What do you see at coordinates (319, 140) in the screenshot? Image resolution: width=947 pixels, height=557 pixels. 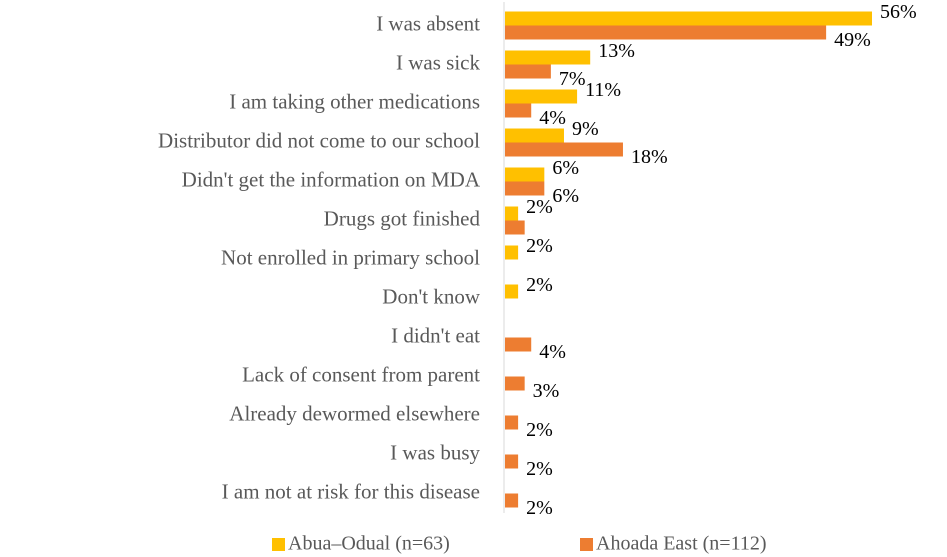 I see `category-label: Distributor did not come to our school` at bounding box center [319, 140].